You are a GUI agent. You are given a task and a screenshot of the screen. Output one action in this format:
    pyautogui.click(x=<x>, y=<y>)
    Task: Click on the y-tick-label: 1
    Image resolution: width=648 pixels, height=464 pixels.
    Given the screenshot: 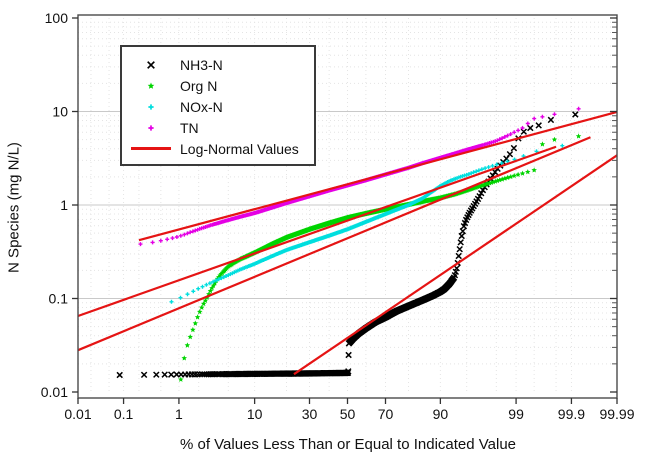 What is the action you would take?
    pyautogui.click(x=64, y=205)
    